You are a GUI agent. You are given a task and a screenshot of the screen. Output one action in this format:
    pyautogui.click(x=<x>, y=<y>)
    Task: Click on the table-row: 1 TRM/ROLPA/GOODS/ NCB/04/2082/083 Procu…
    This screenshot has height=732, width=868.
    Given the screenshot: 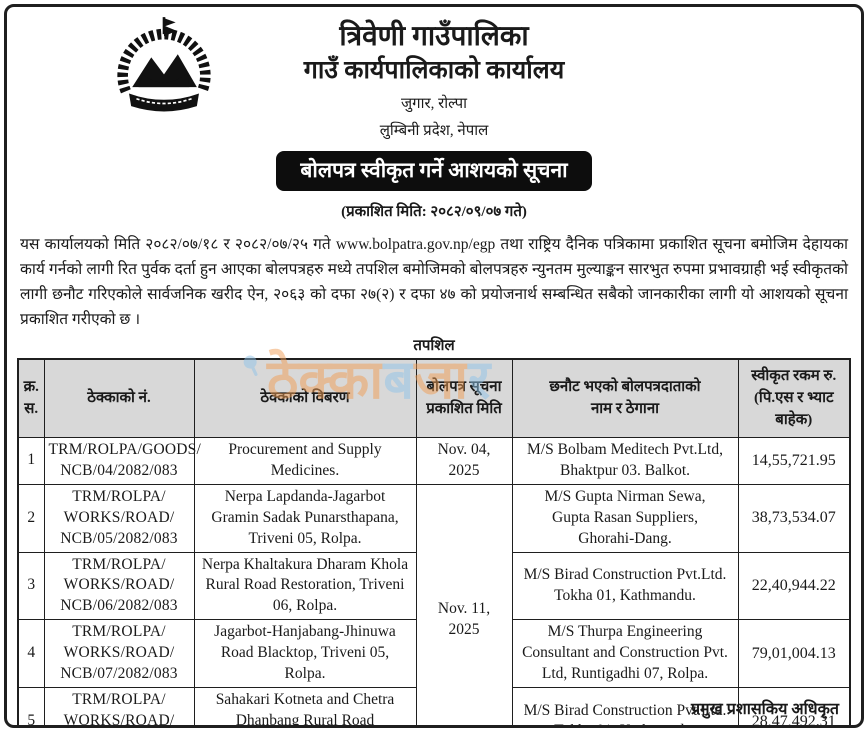 What is the action you would take?
    pyautogui.click(x=434, y=460)
    